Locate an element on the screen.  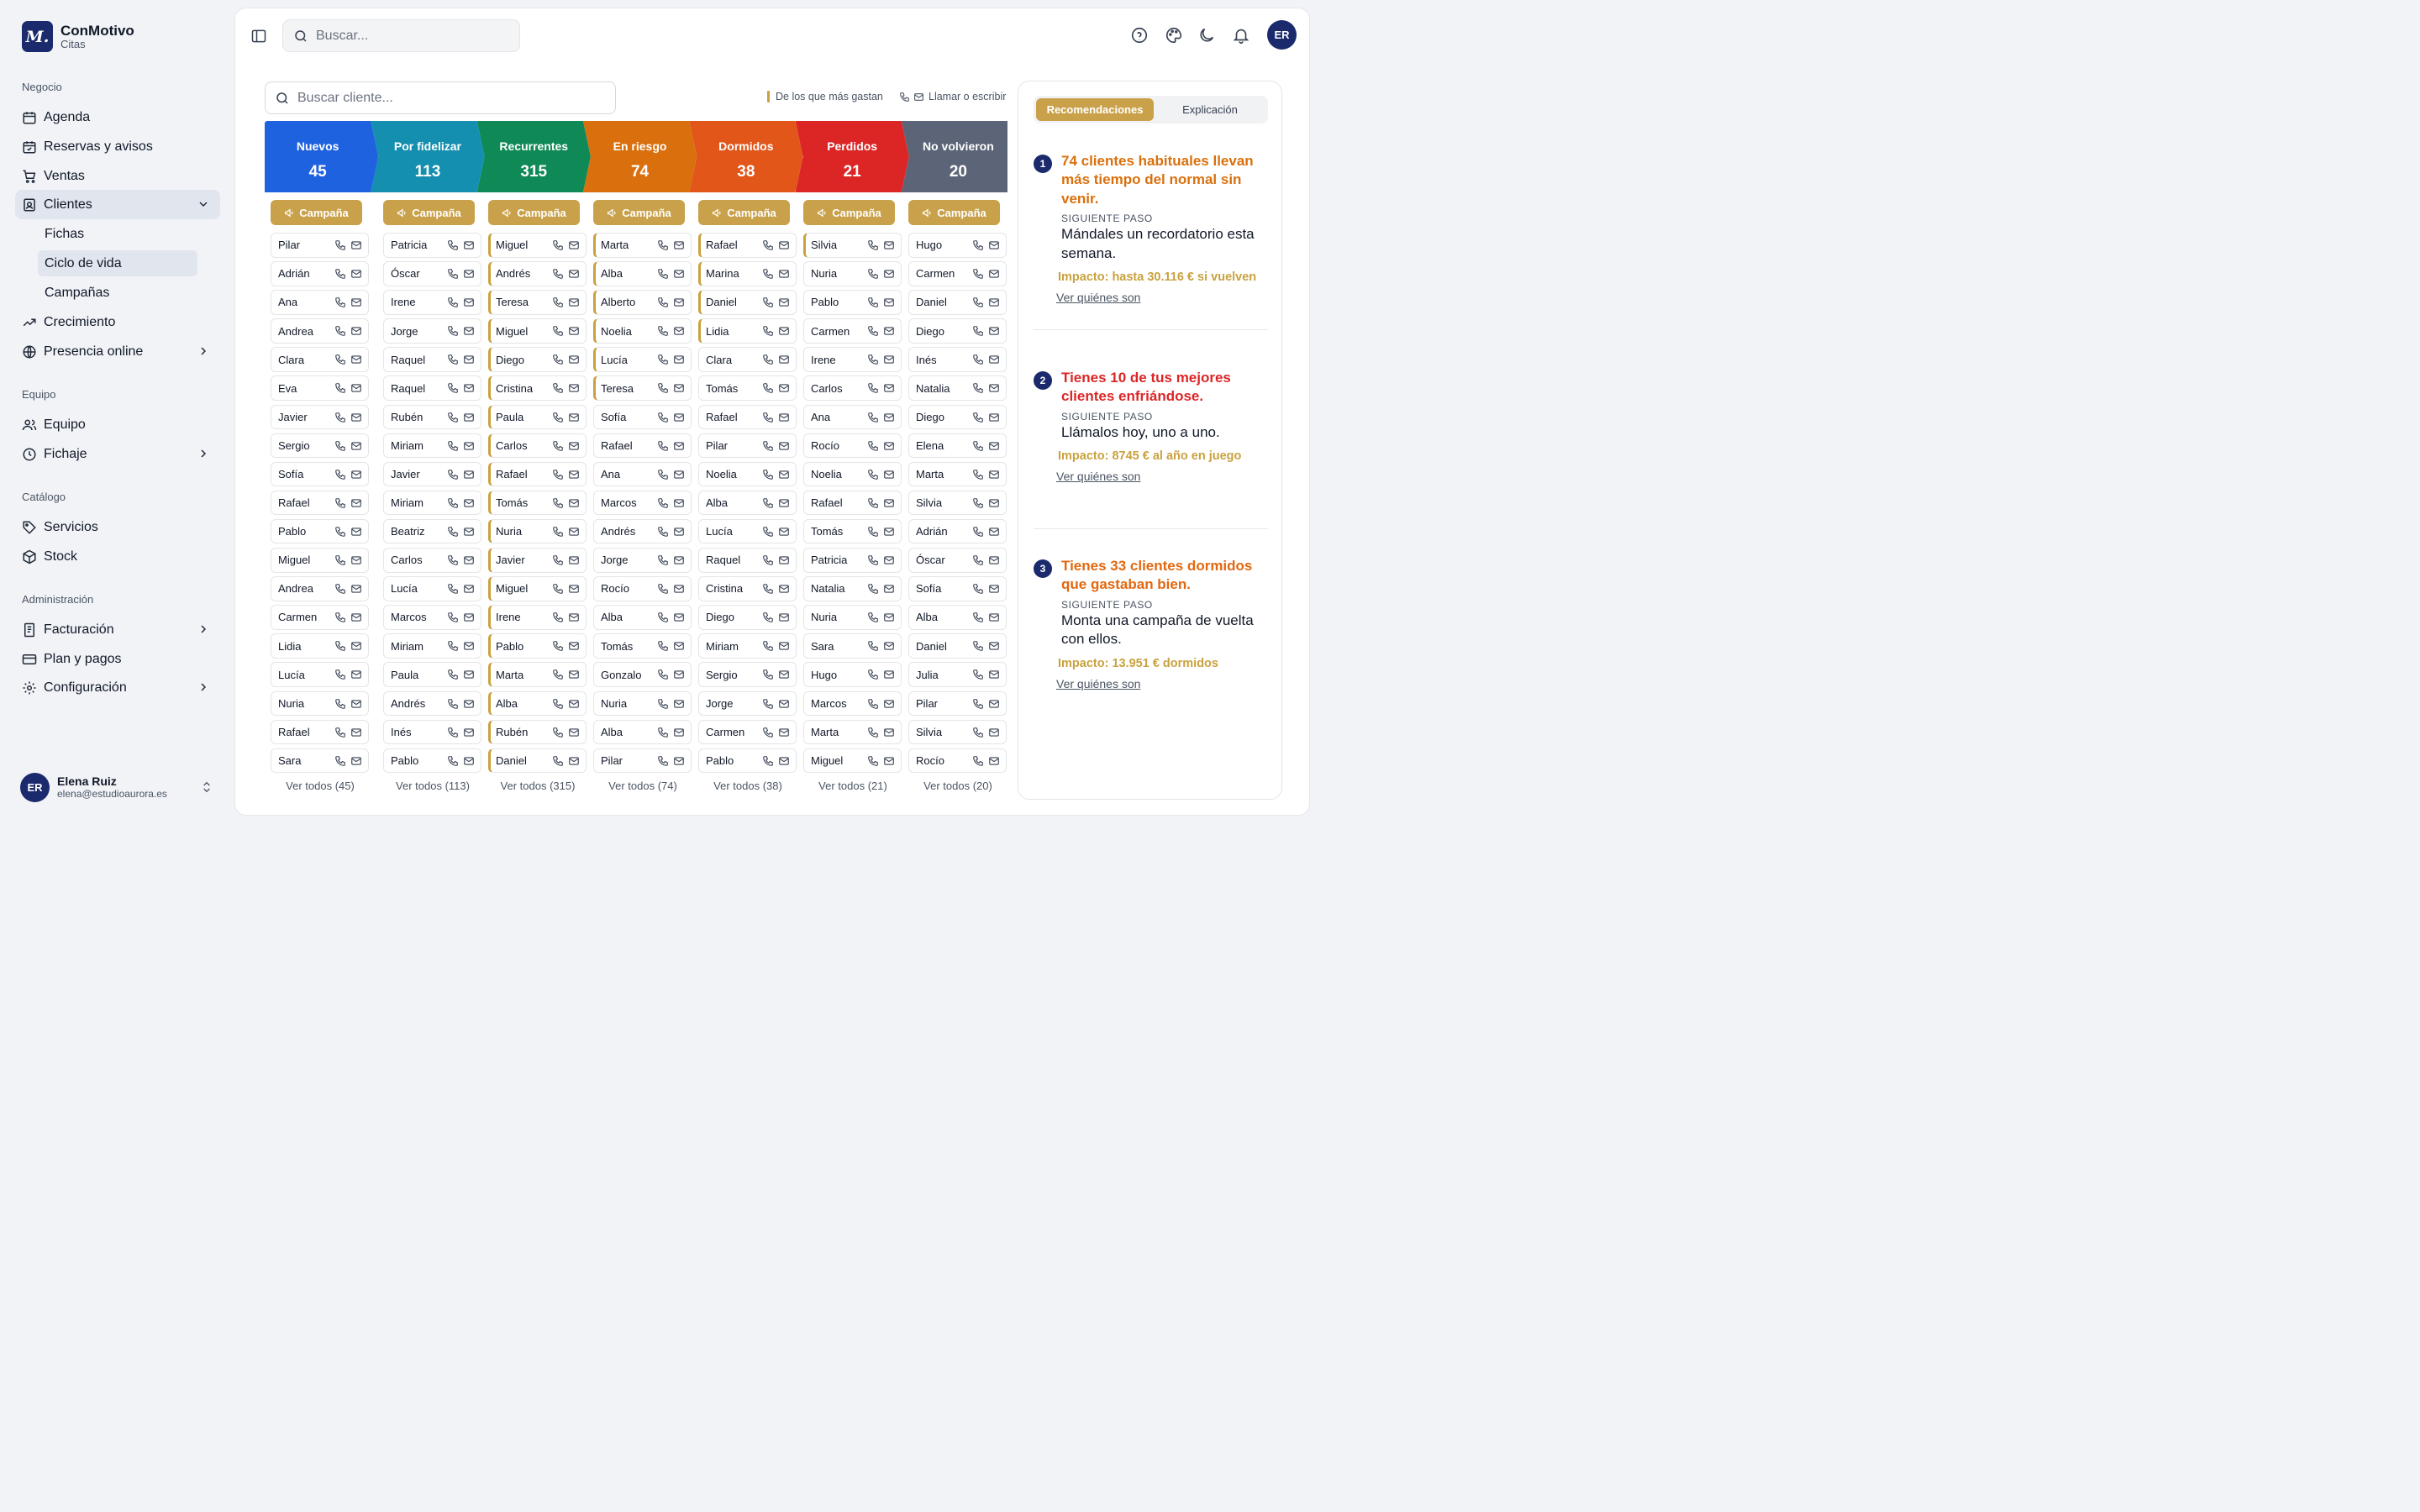
client-card: Patricia is located at coordinates (853, 560).